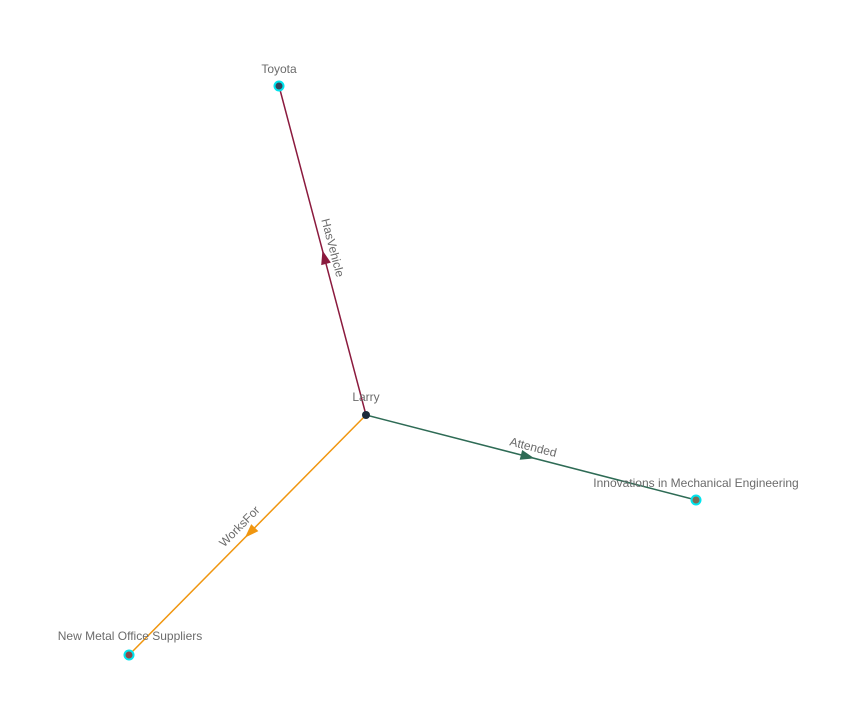 The width and height of the screenshot is (841, 725). I want to click on node-label: Larry, so click(365, 397).